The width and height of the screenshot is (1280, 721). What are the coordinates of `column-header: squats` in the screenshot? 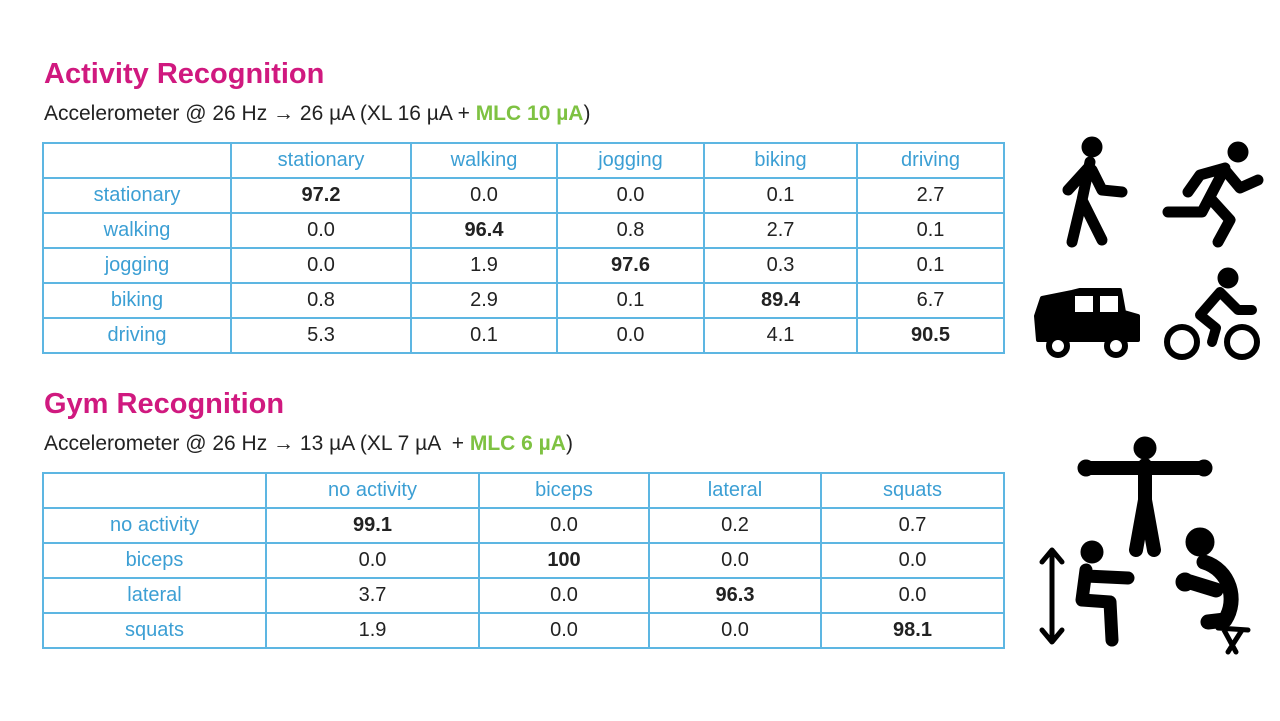 It's located at (912, 490).